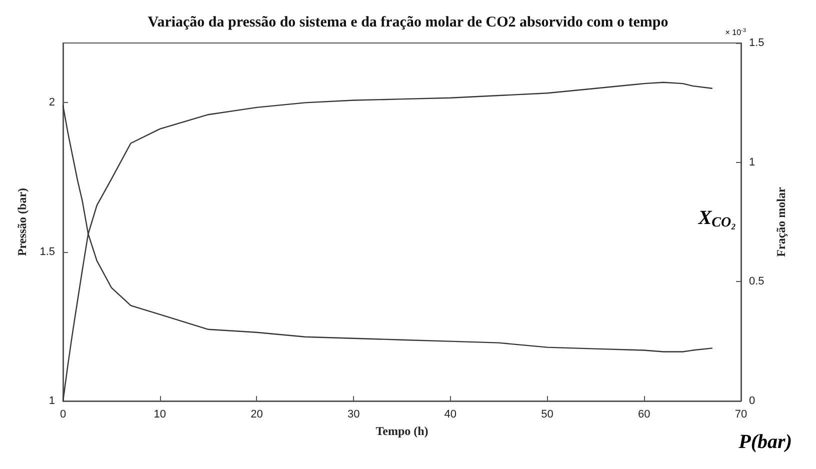 The width and height of the screenshot is (816, 469). I want to click on y-axis-title: Pressão (bar), so click(22, 222).